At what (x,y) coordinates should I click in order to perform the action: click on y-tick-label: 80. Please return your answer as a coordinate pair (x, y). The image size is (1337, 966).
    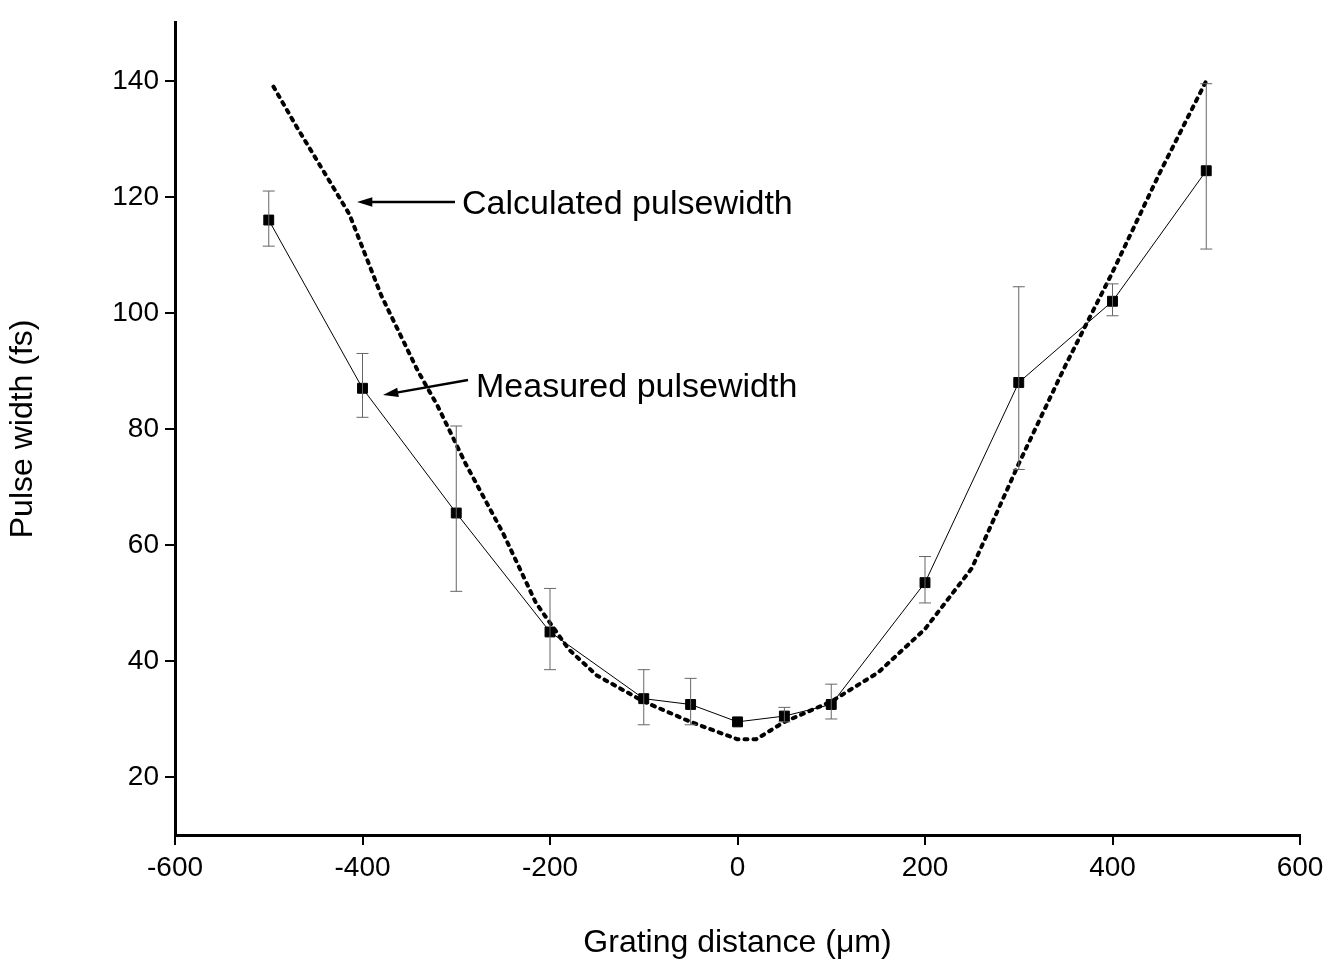
    Looking at the image, I should click on (143, 427).